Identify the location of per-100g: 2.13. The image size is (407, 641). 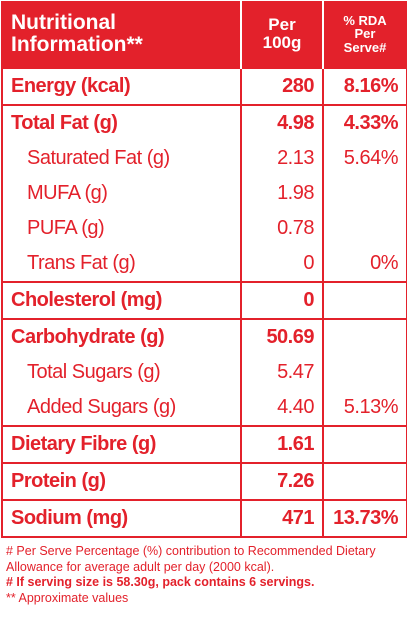
(282, 158).